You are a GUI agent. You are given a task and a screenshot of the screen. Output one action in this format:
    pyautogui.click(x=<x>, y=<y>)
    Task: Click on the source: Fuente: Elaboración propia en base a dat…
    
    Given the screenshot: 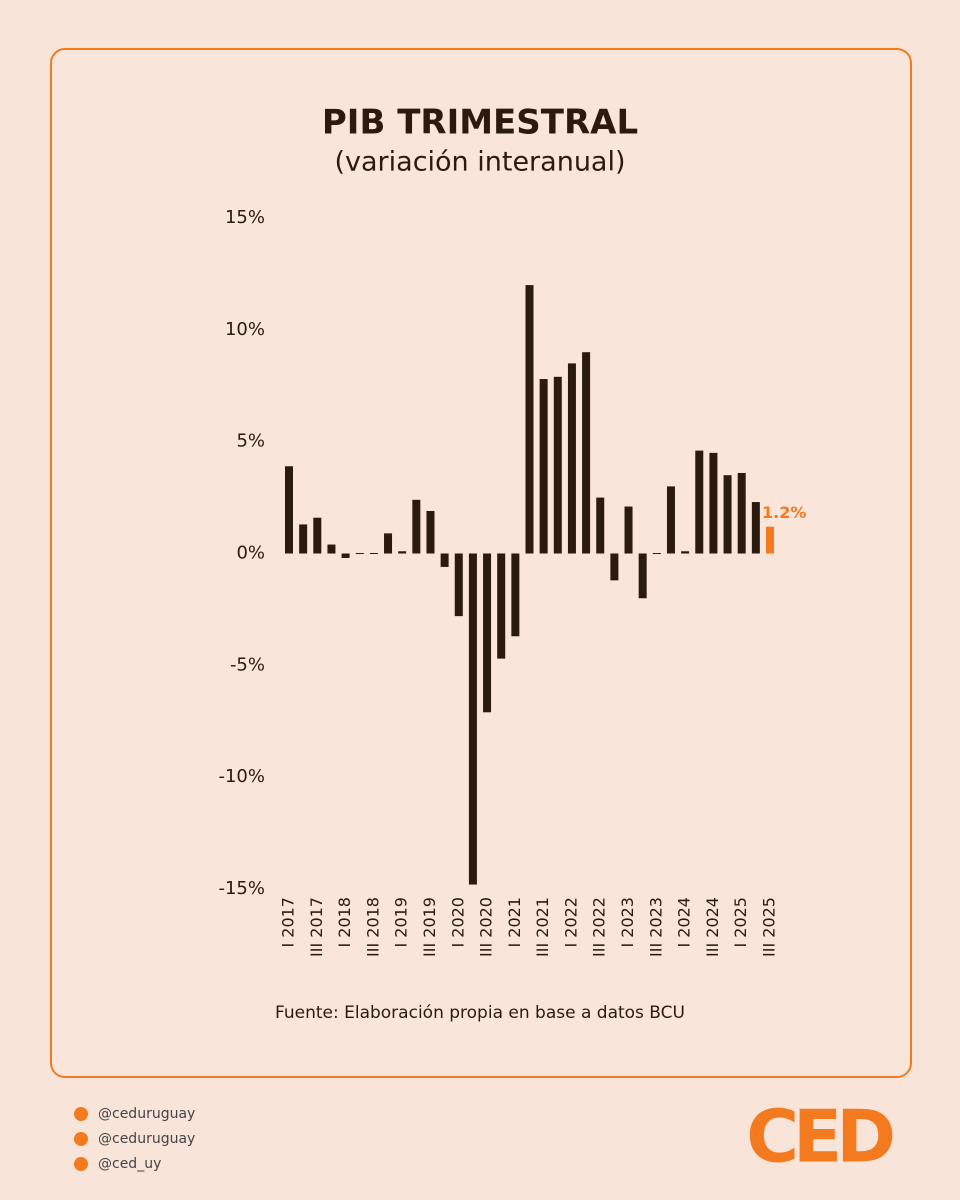 What is the action you would take?
    pyautogui.click(x=480, y=1013)
    